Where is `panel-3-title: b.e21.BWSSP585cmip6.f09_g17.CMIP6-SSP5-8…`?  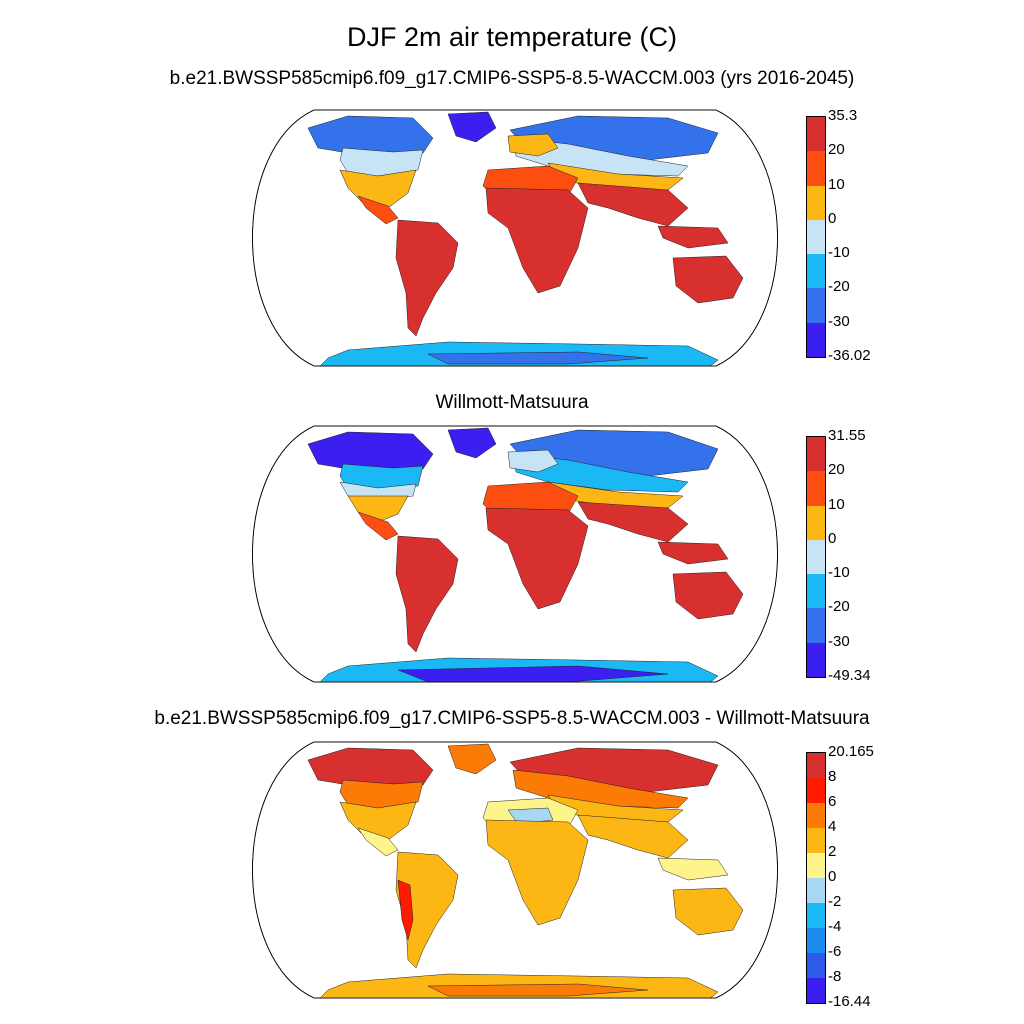
panel-3-title: b.e21.BWSSP585cmip6.f09_g17.CMIP6-SSP5-8… is located at coordinates (512, 718).